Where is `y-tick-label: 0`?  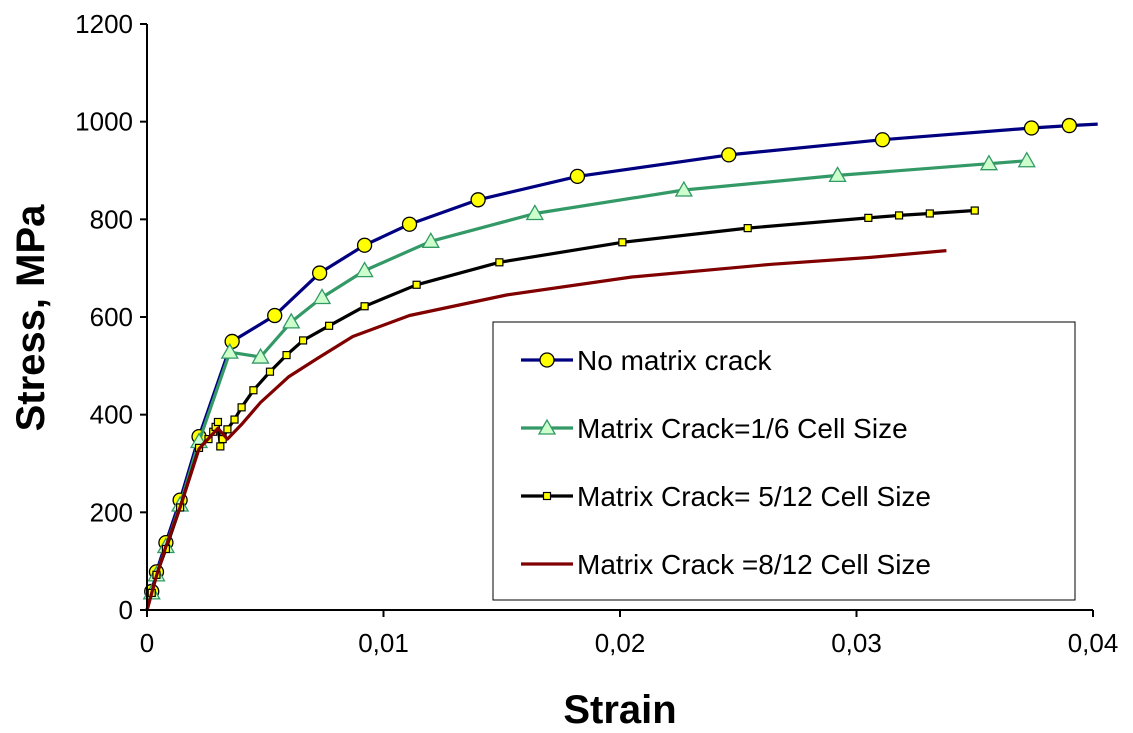
y-tick-label: 0 is located at coordinates (126, 610).